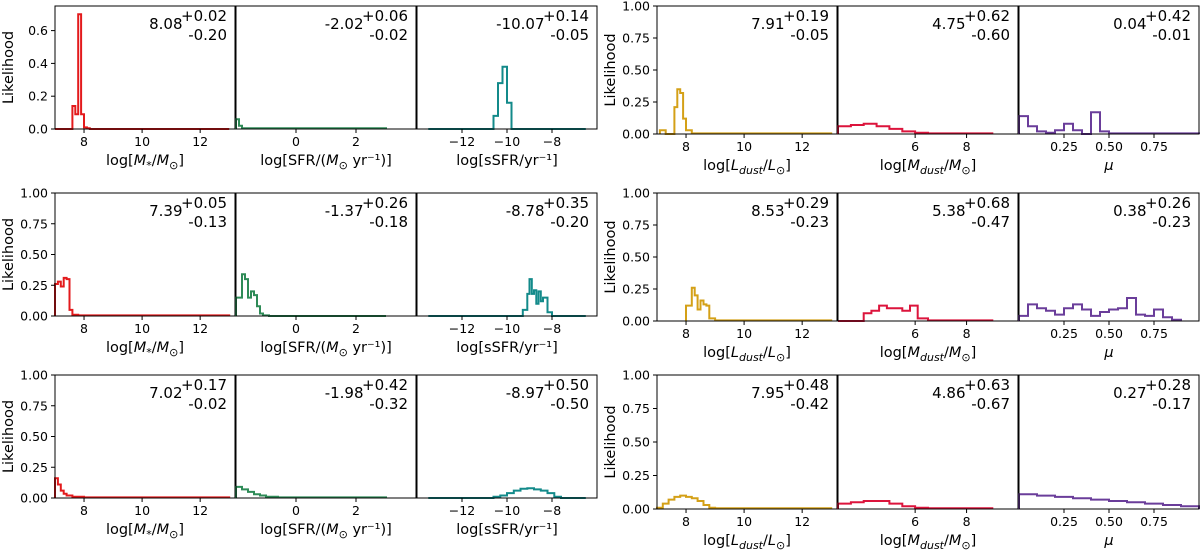 The image size is (1200, 551). I want to click on panel-left-r1-c1: 0 2 log[SFR/(M⊙ yr⁻¹)] +0.26-1.37 -0.18, so click(326, 275).